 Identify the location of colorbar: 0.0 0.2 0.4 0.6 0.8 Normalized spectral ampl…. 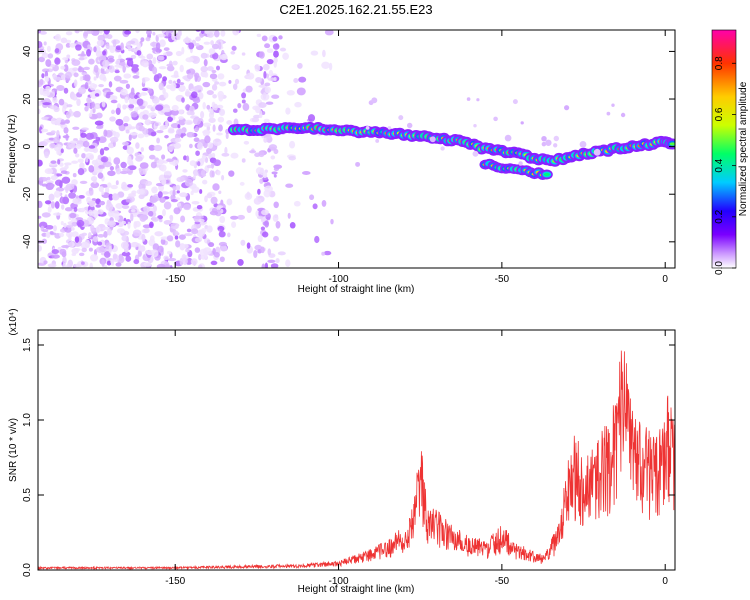
(730, 152).